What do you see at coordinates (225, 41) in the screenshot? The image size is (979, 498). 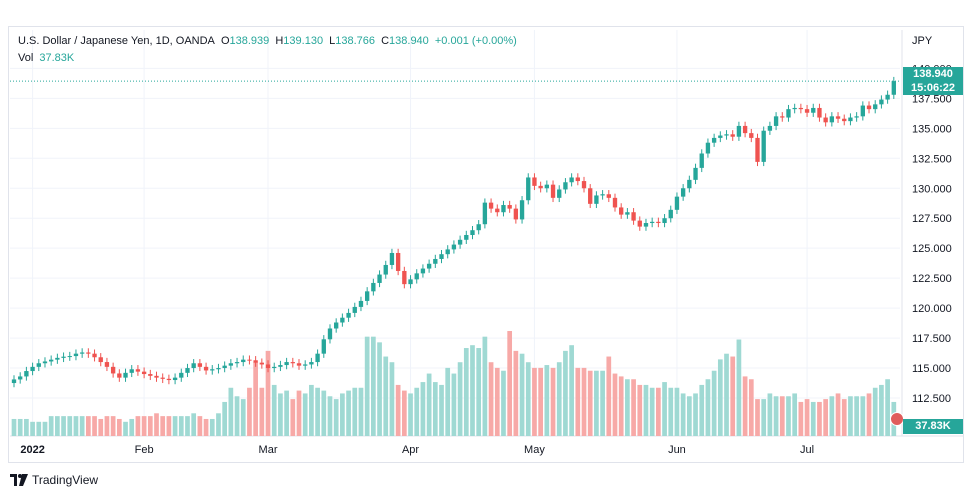 I see `open-label: O` at bounding box center [225, 41].